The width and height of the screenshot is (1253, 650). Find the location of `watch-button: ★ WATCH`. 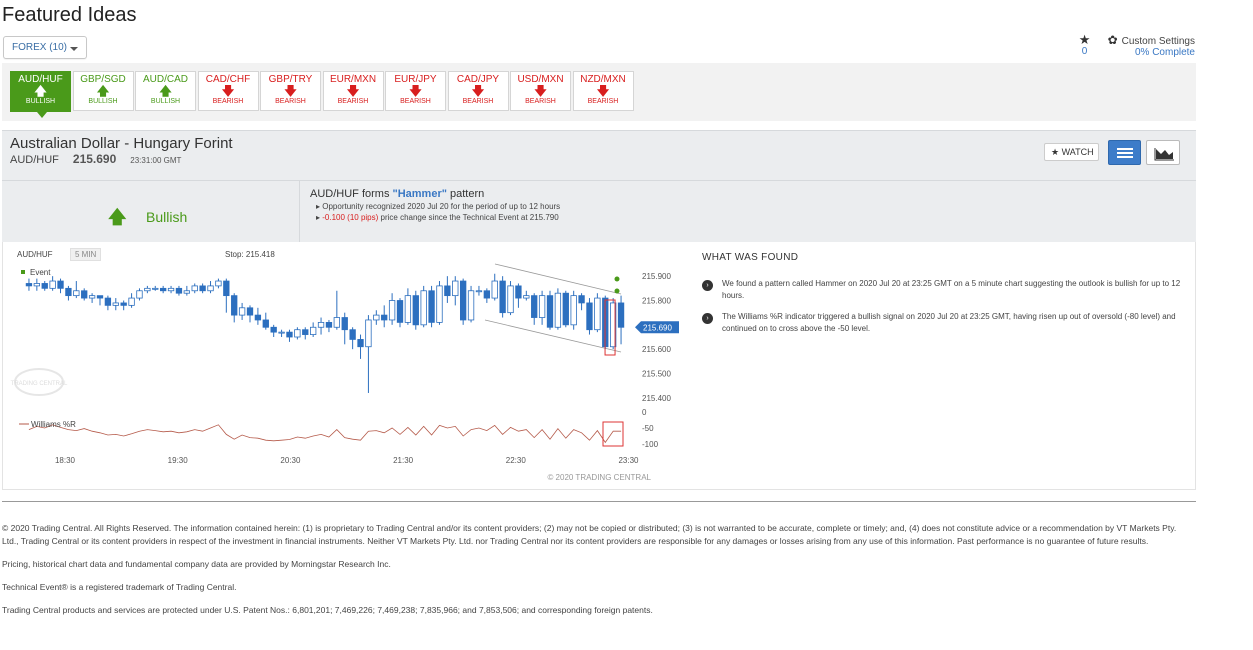

watch-button: ★ WATCH is located at coordinates (1071, 152).